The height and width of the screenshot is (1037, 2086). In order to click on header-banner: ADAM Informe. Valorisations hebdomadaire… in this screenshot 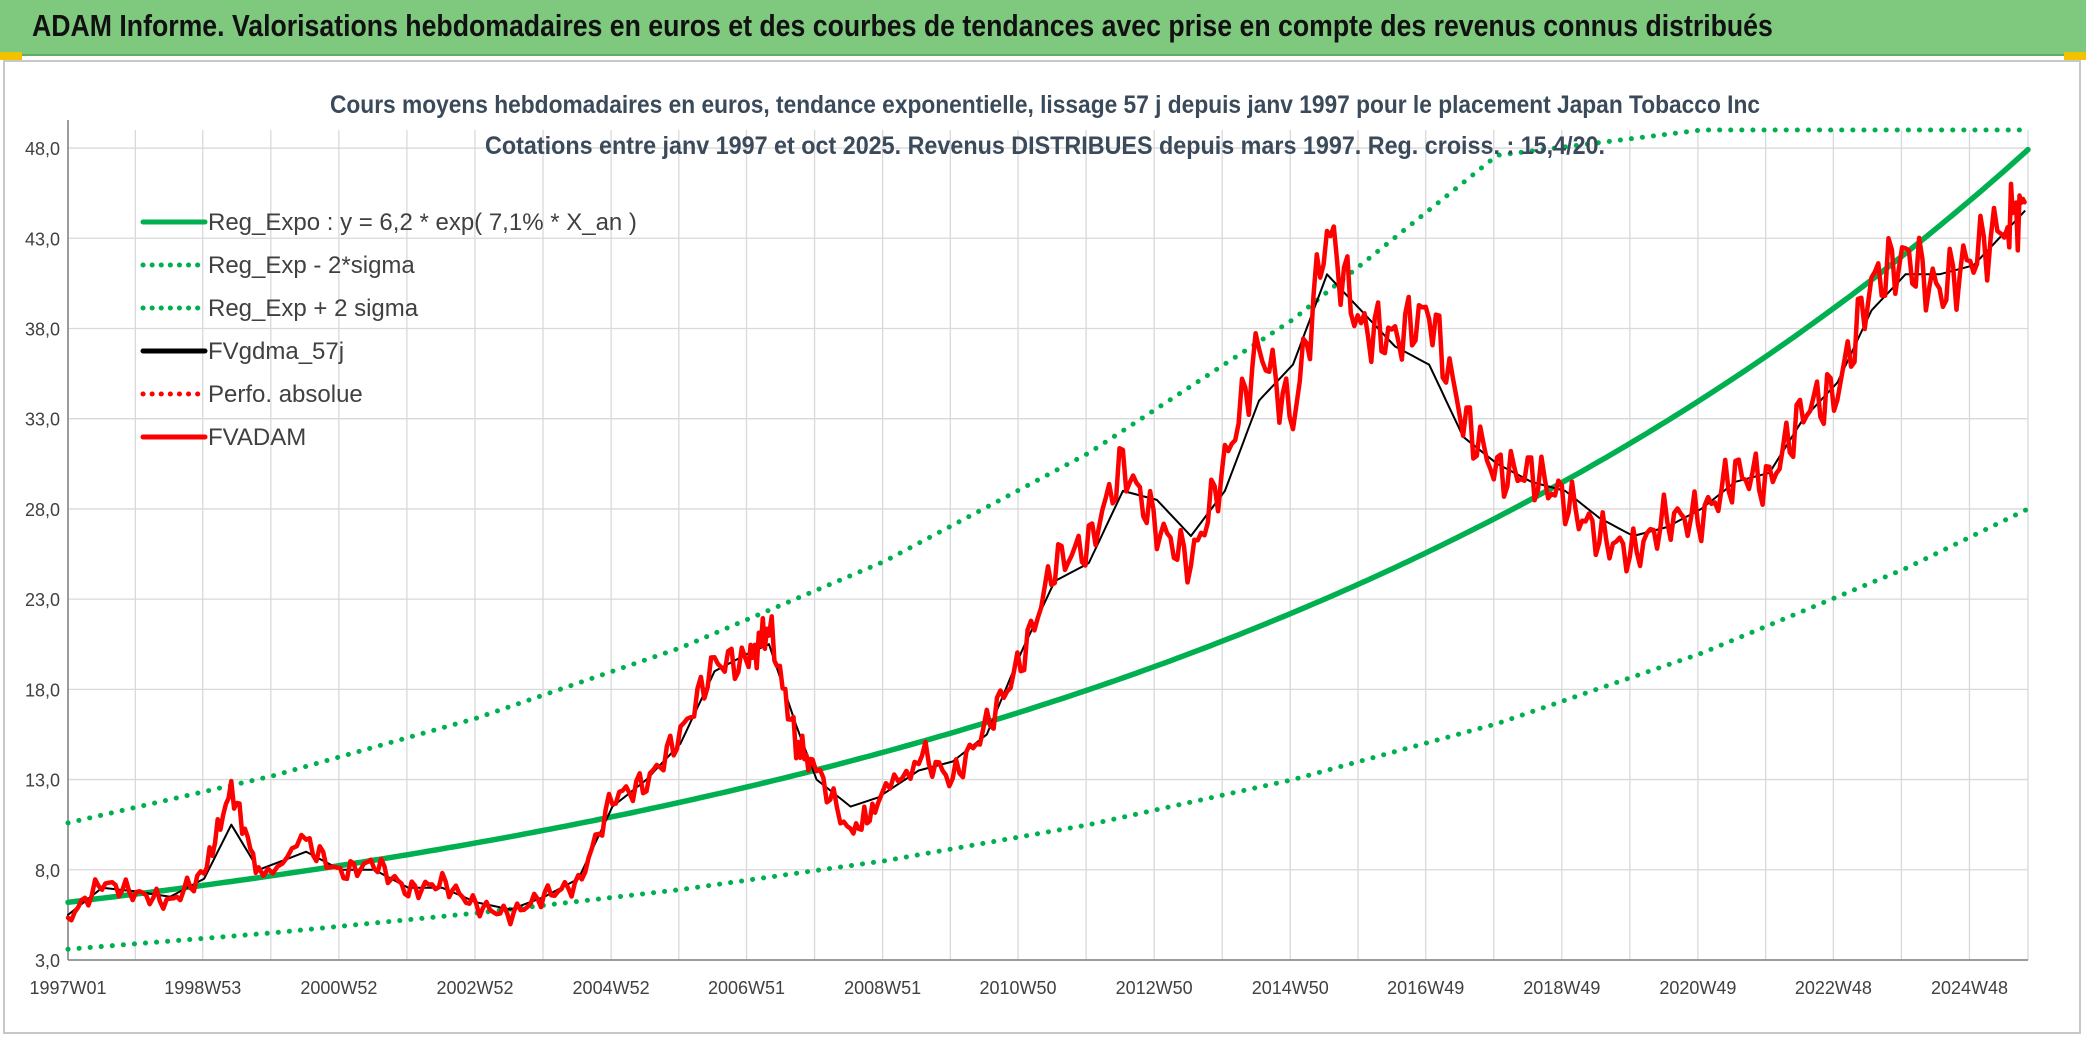, I will do `click(1043, 28)`.